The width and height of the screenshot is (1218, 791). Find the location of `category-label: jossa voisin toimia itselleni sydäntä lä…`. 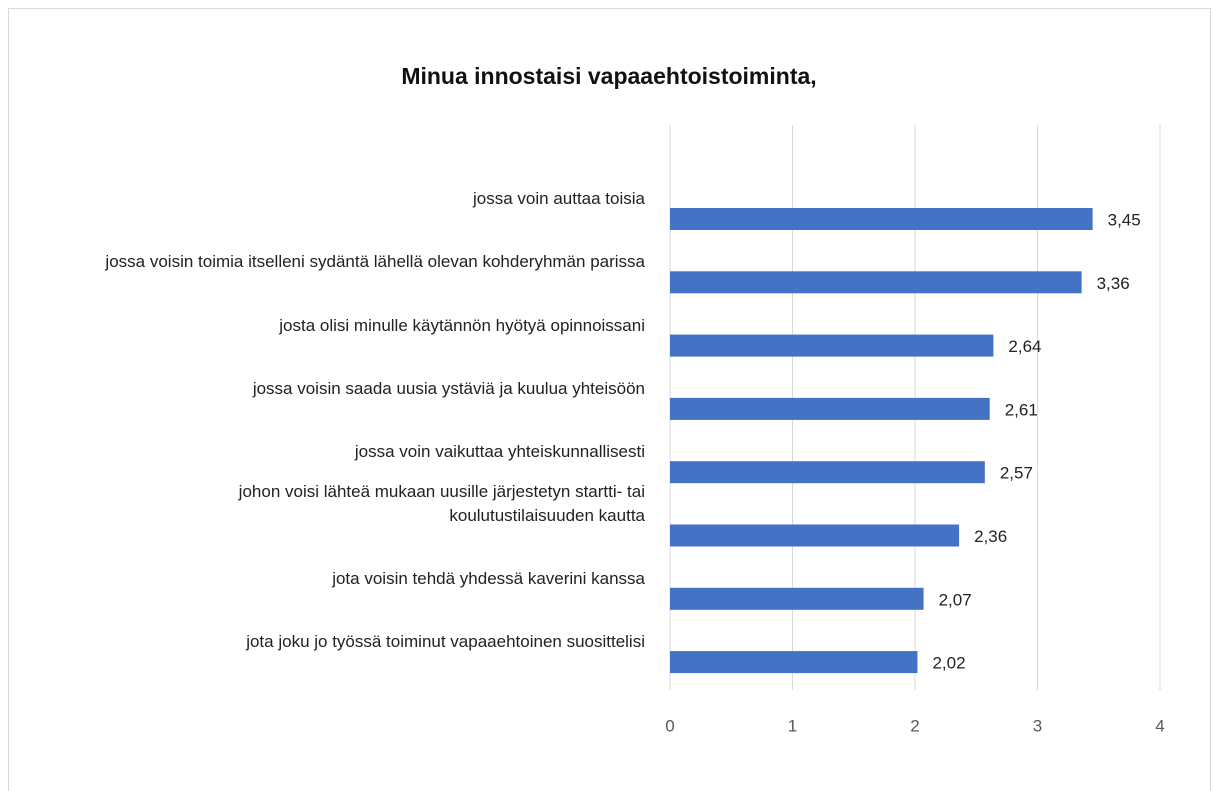

category-label: jossa voisin toimia itselleni sydäntä lä… is located at coordinates (375, 262).